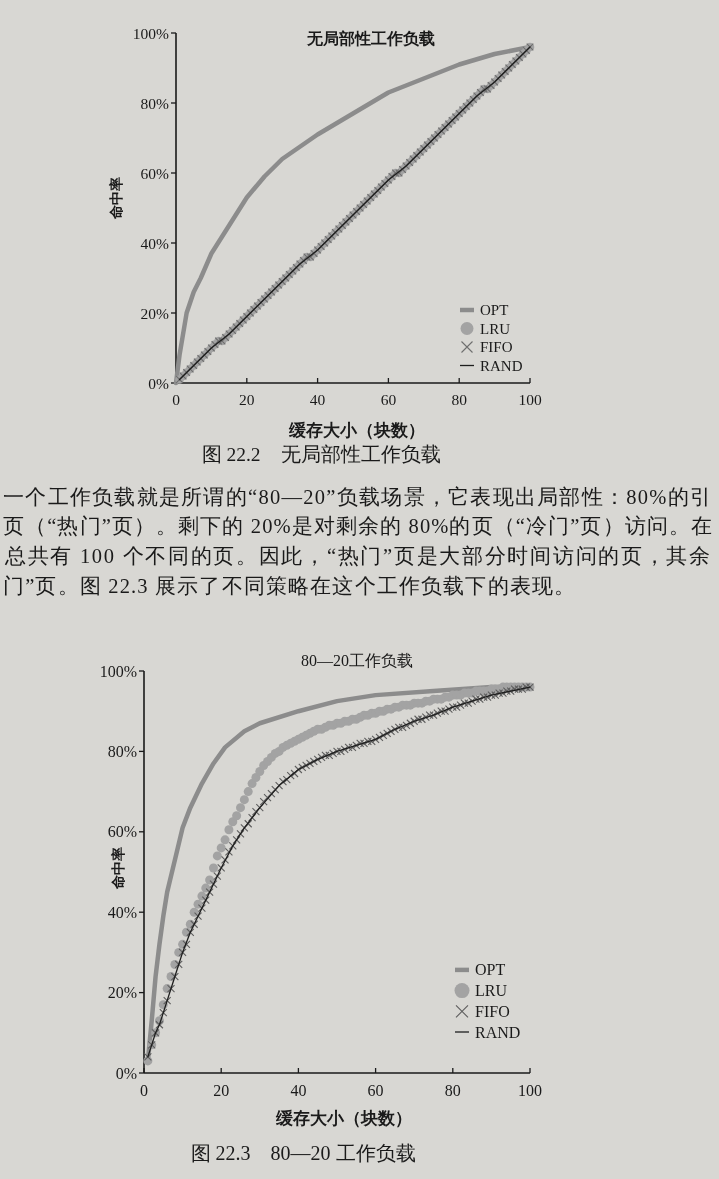 The height and width of the screenshot is (1179, 719). What do you see at coordinates (357, 660) in the screenshot?
I see `chart-title: 80—20工作负载` at bounding box center [357, 660].